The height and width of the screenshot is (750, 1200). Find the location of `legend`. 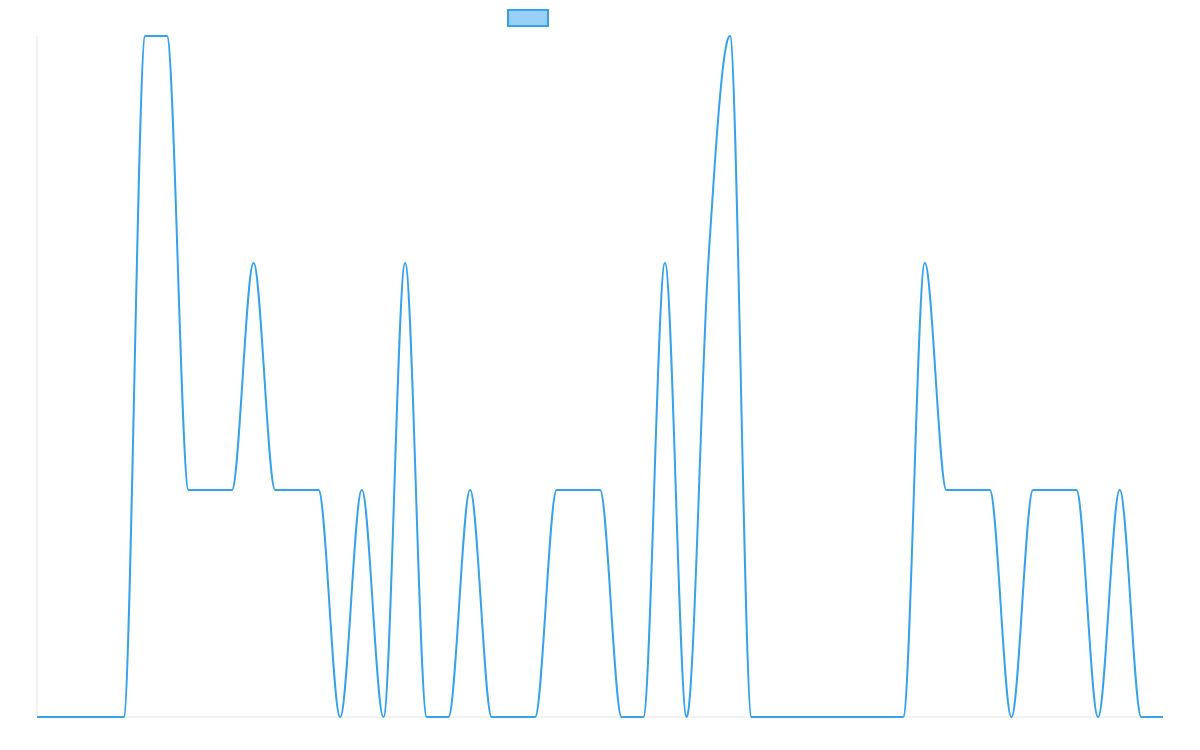

legend is located at coordinates (528, 18).